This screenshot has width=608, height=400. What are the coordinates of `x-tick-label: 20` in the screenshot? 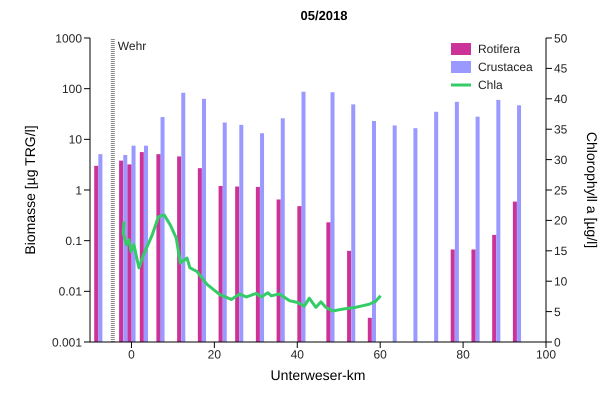 It's located at (215, 355).